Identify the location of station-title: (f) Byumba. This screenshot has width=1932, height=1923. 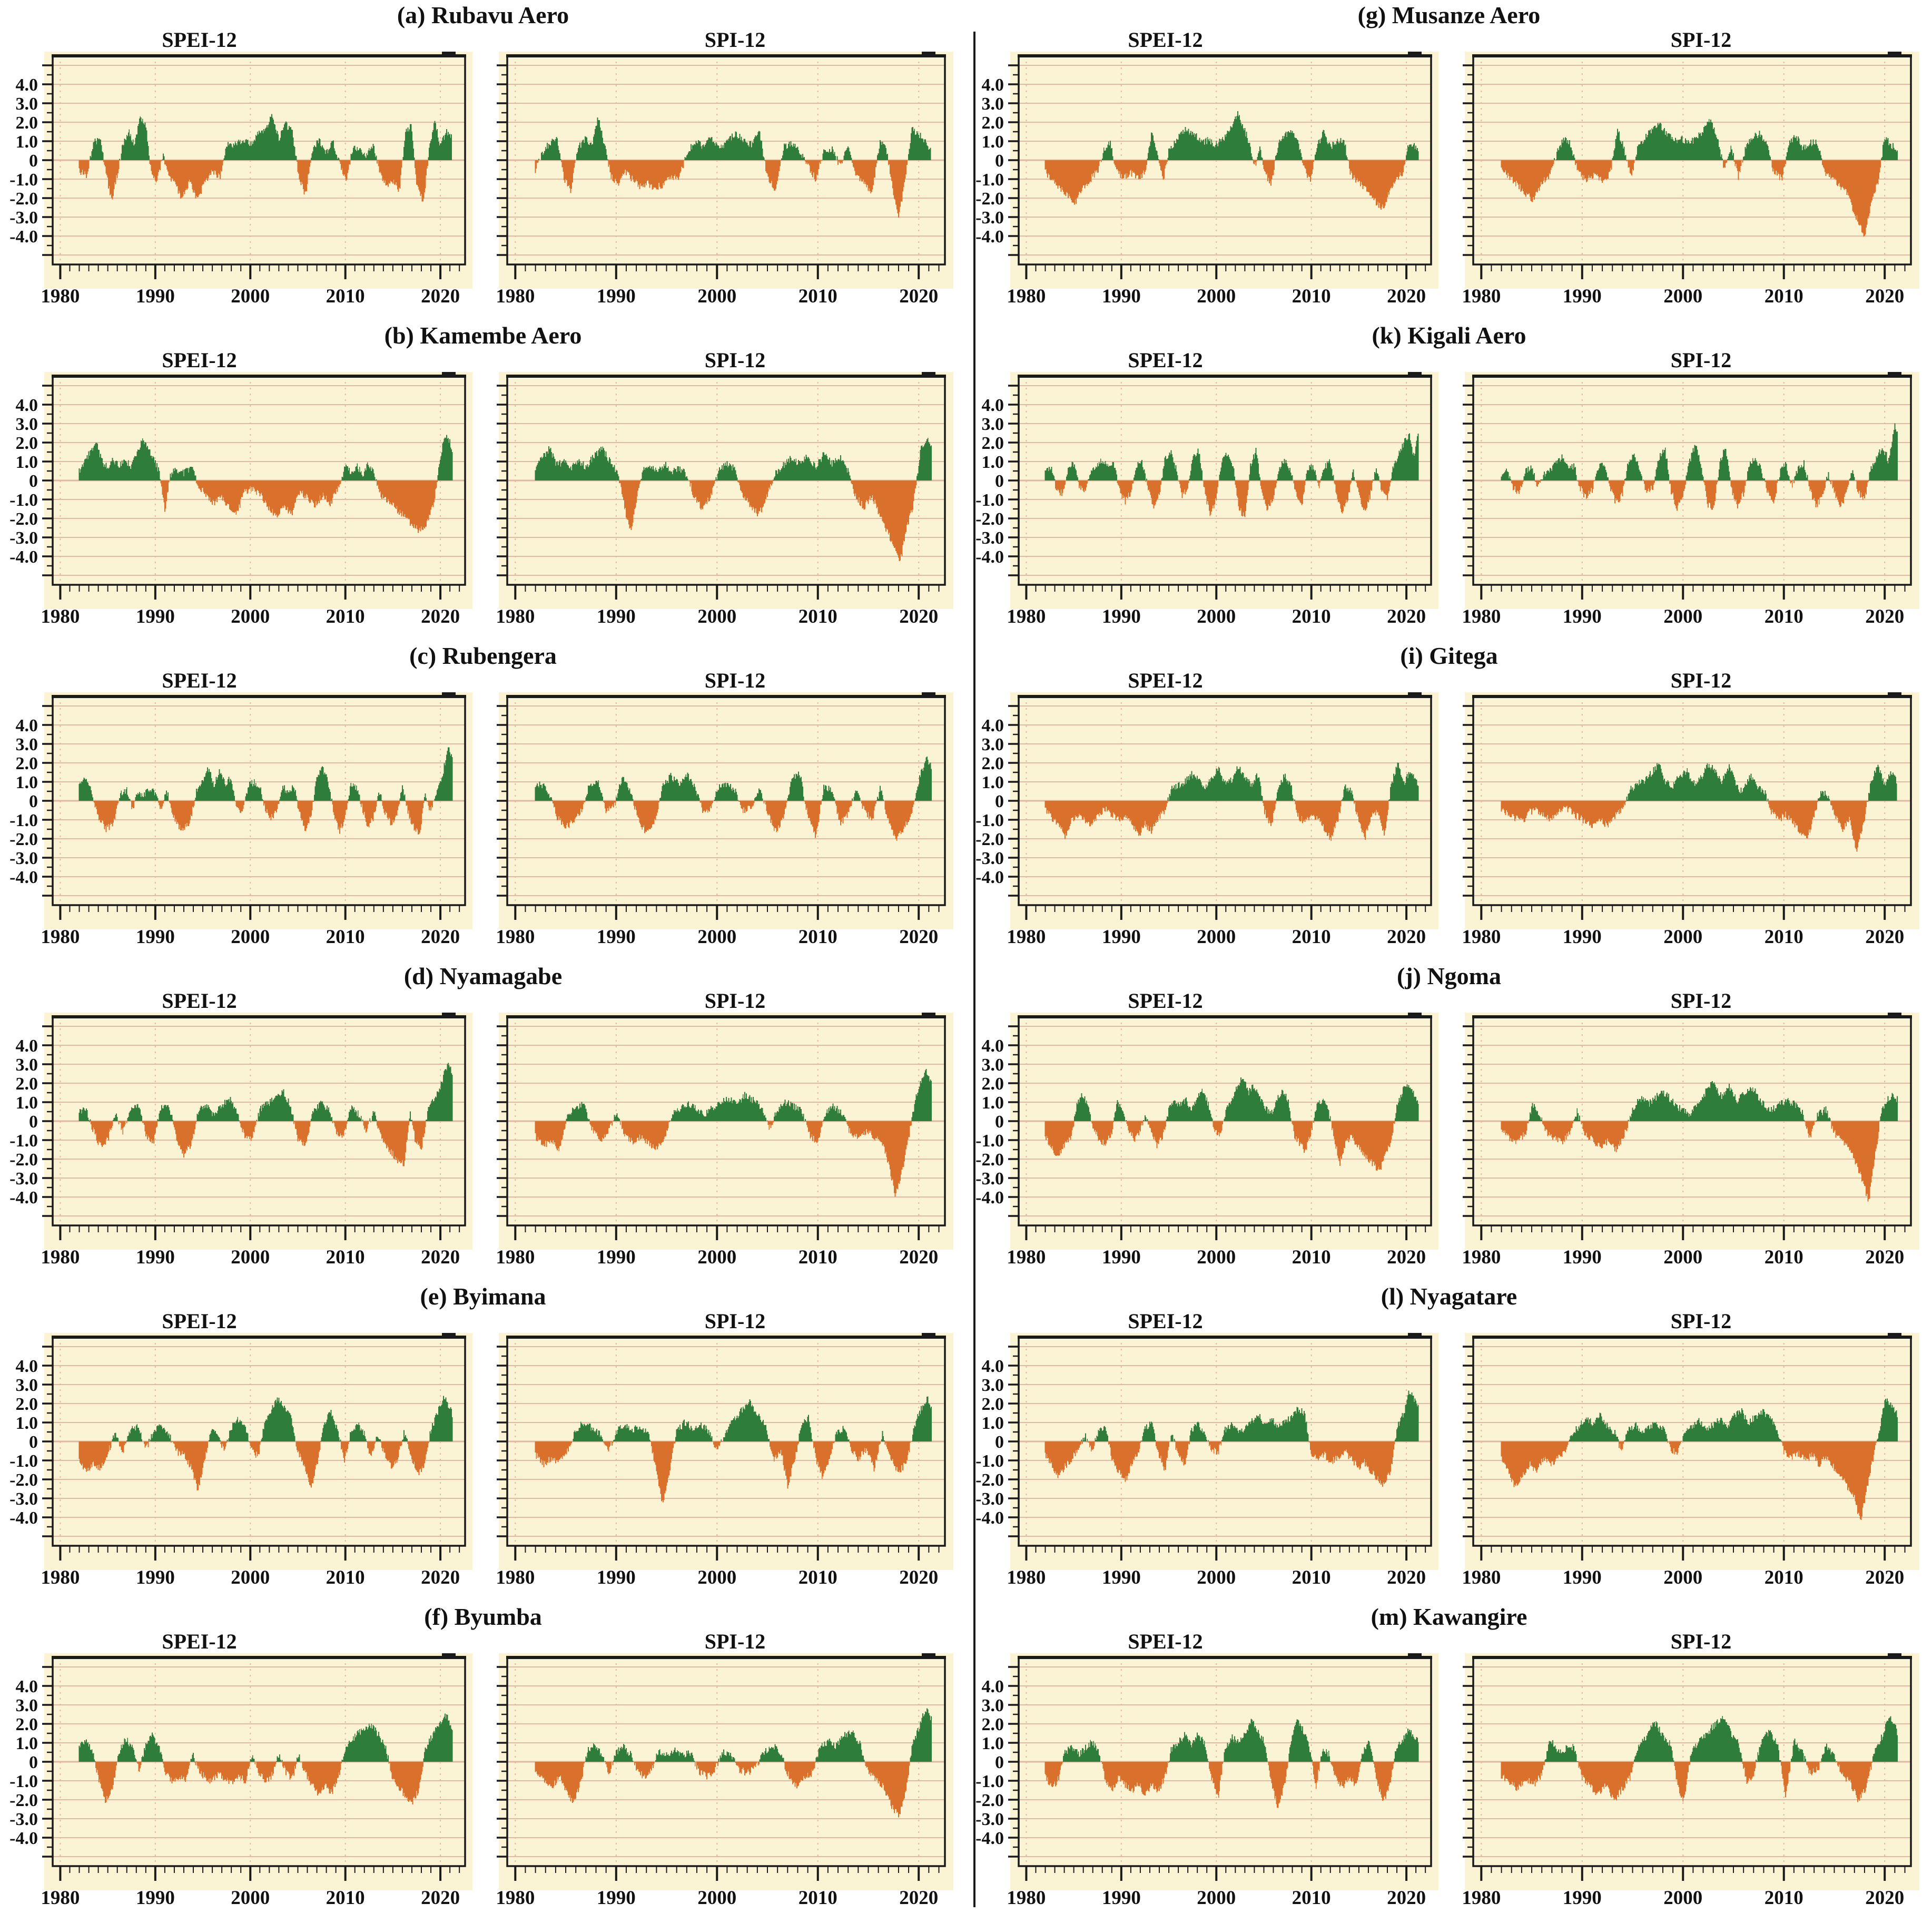
(483, 1617).